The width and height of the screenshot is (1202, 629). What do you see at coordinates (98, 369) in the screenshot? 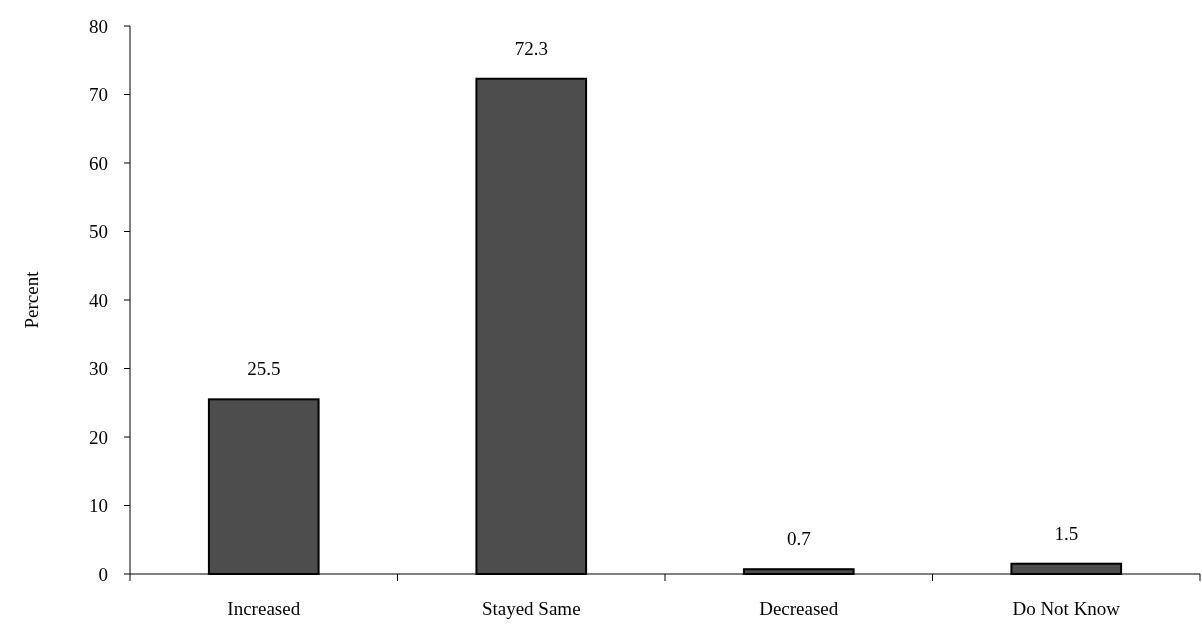
I see `y-tick-label: 30` at bounding box center [98, 369].